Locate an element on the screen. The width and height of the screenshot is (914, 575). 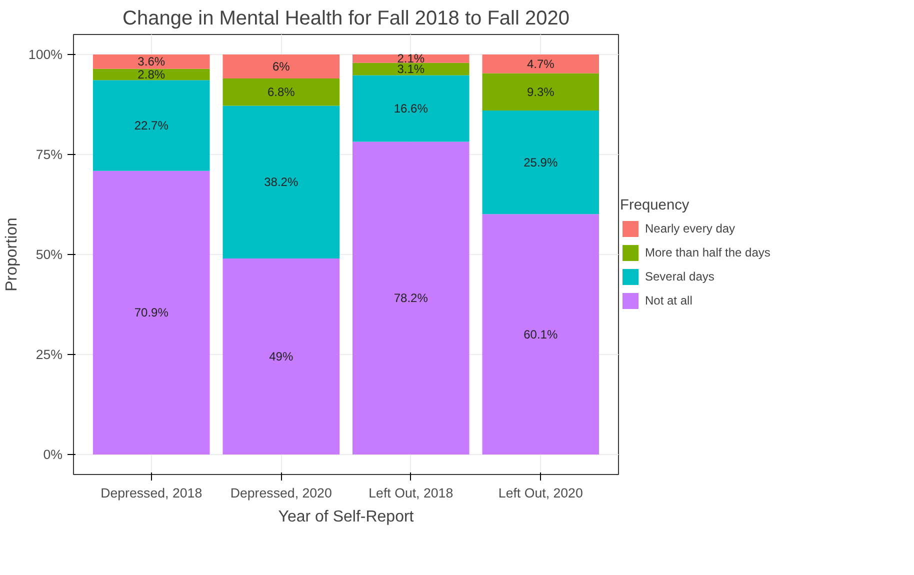
y-tick-label: 100% is located at coordinates (45, 54).